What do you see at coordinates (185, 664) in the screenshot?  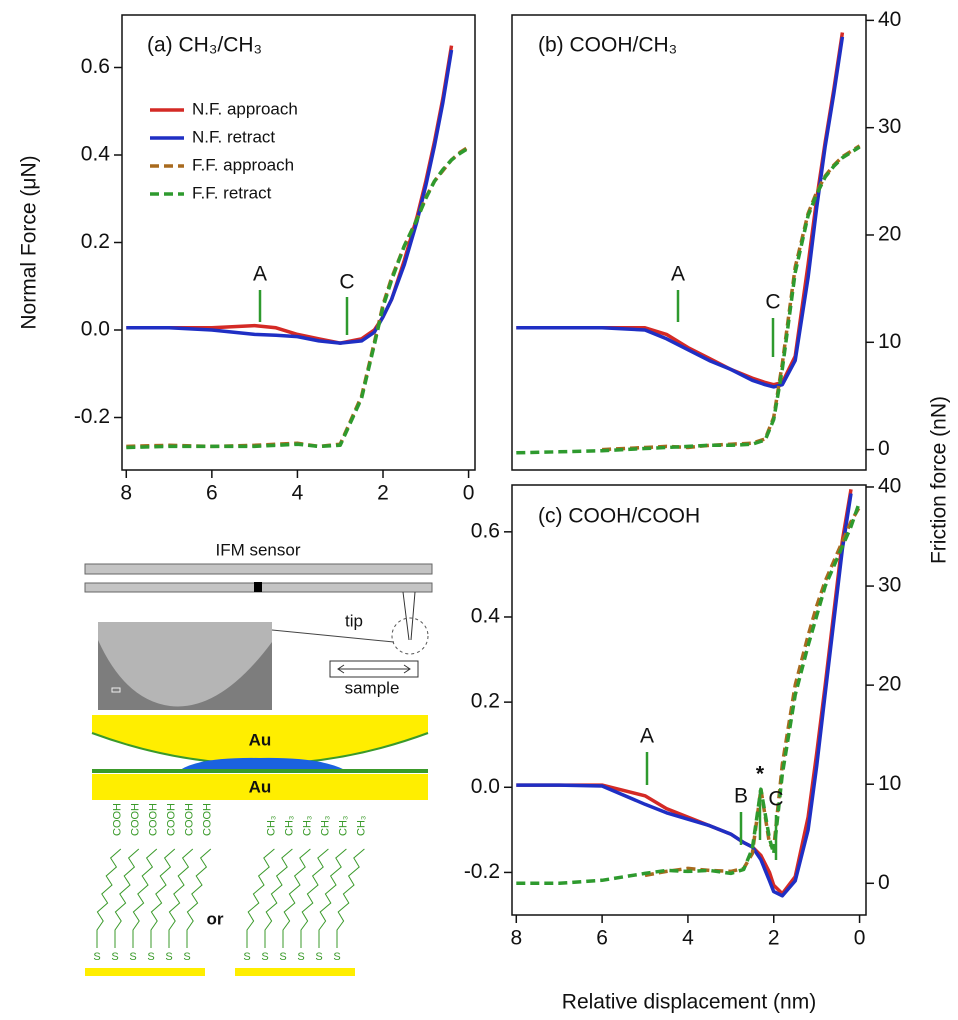 I see `sem-tip` at bounding box center [185, 664].